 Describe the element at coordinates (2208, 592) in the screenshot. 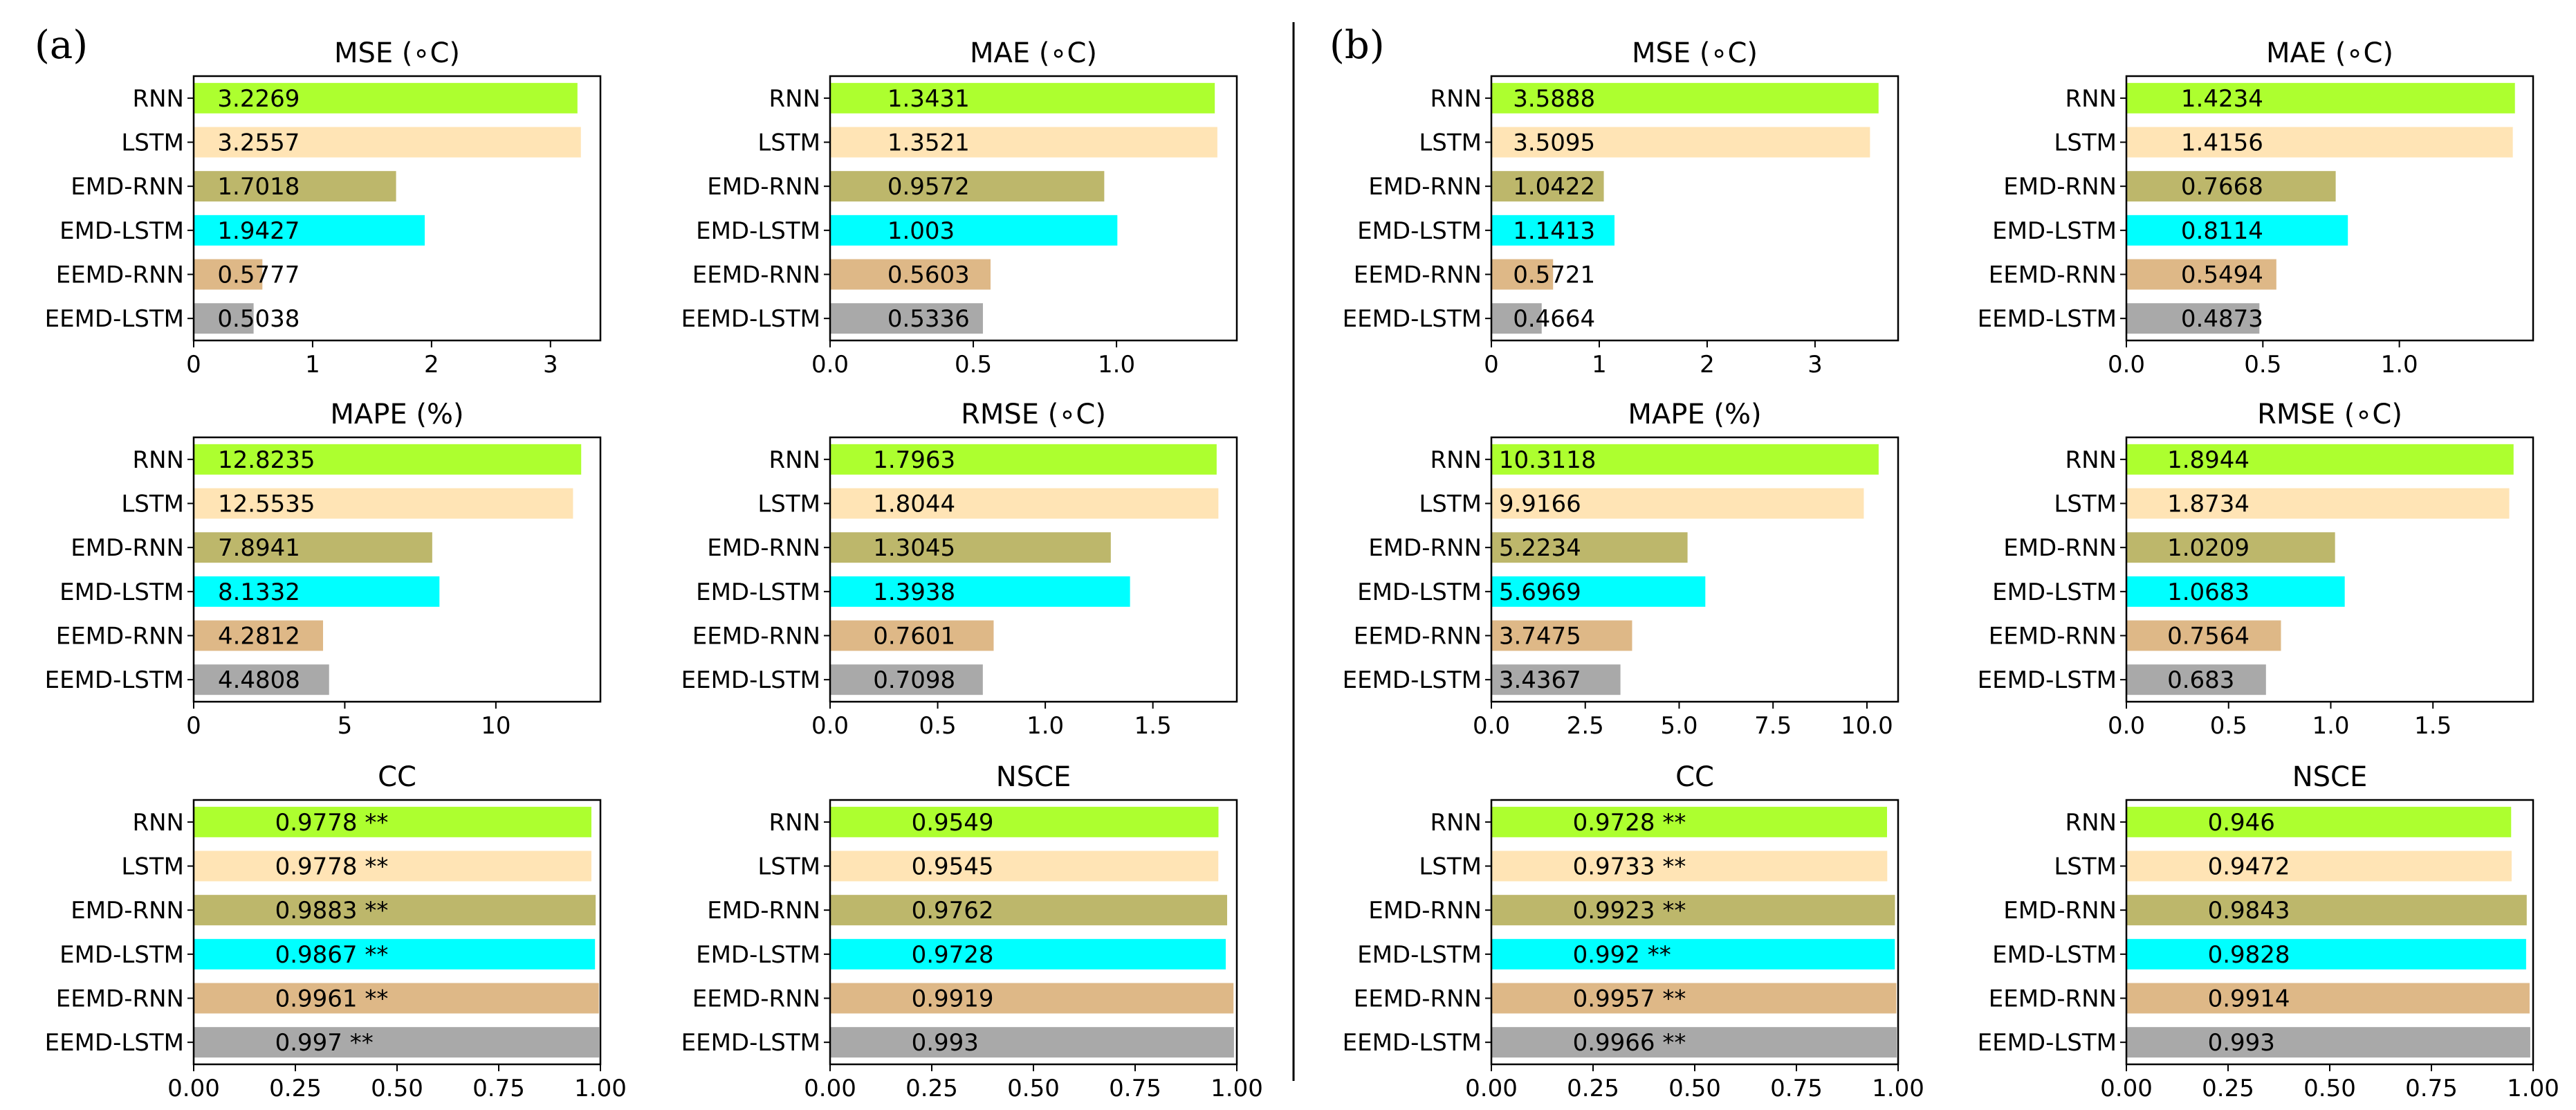

I see `data-label: 1.0683` at that location.